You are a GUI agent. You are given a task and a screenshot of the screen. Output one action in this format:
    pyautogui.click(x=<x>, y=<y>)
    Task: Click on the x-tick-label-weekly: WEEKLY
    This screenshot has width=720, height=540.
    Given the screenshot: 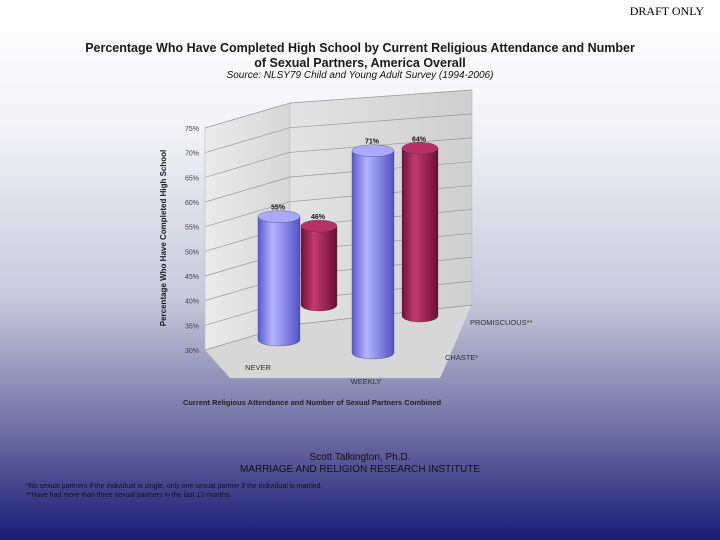 What is the action you would take?
    pyautogui.click(x=366, y=381)
    